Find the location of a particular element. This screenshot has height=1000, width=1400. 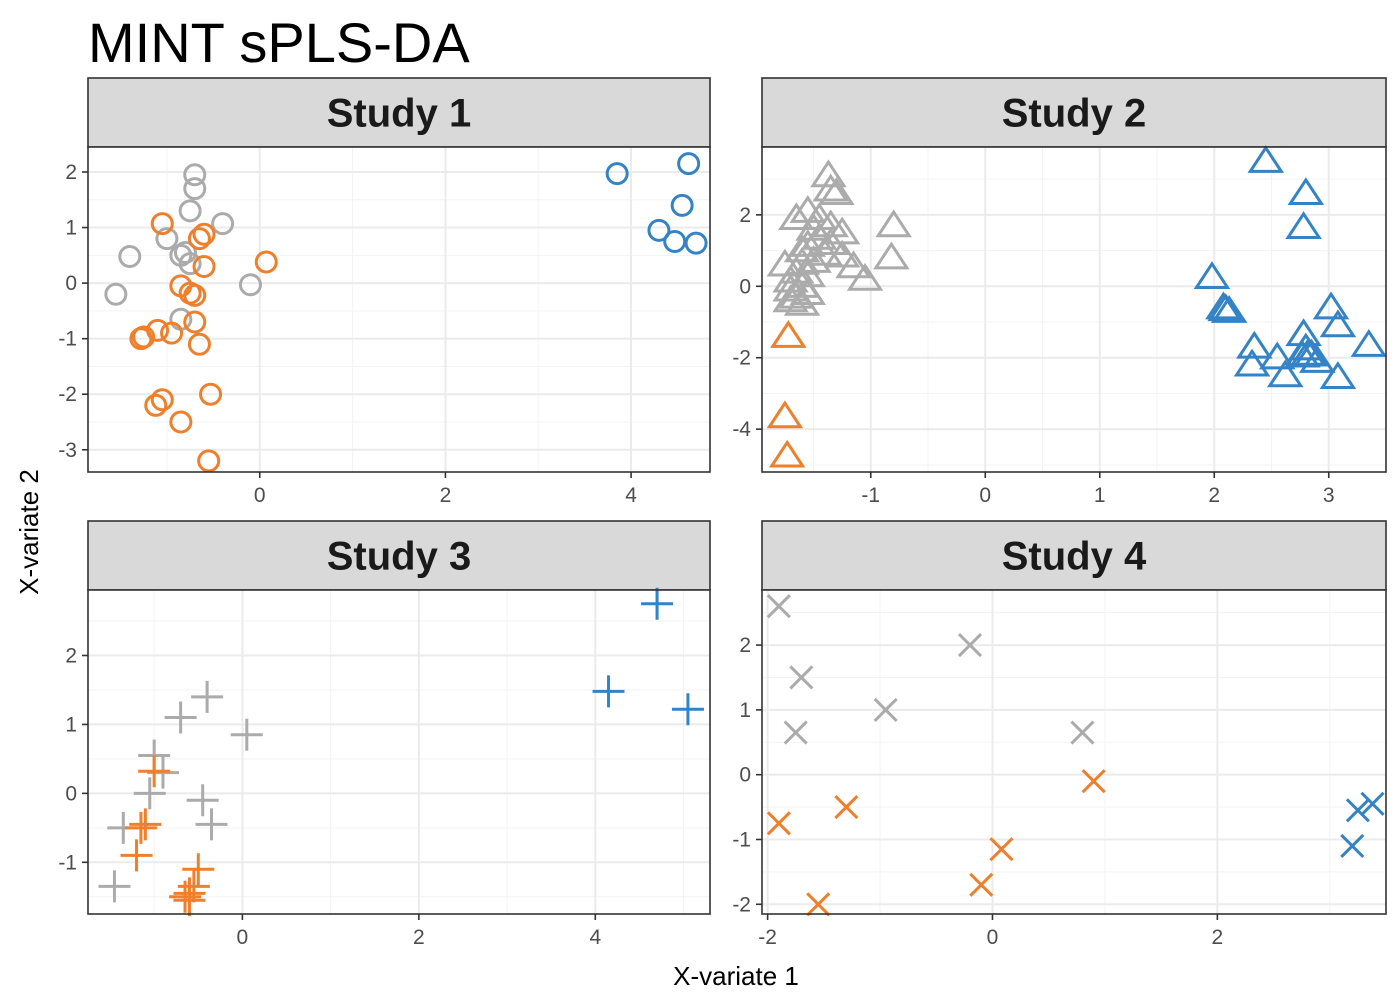

facet-strip-label: Study 2 is located at coordinates (1074, 114).